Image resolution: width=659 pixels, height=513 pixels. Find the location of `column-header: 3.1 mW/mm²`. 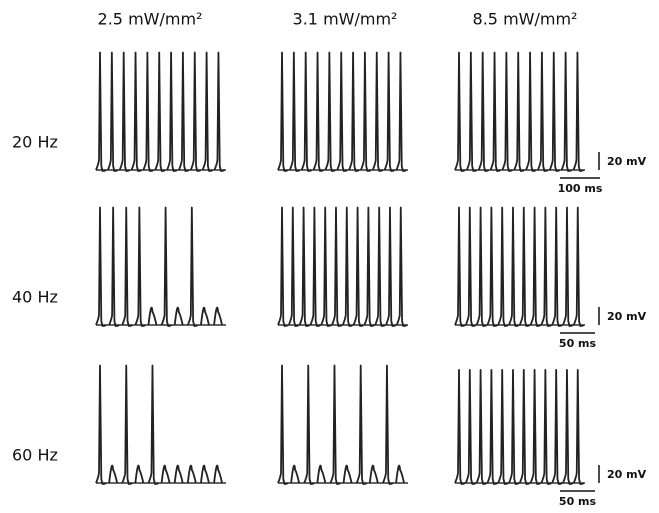

column-header: 3.1 mW/mm² is located at coordinates (345, 19).